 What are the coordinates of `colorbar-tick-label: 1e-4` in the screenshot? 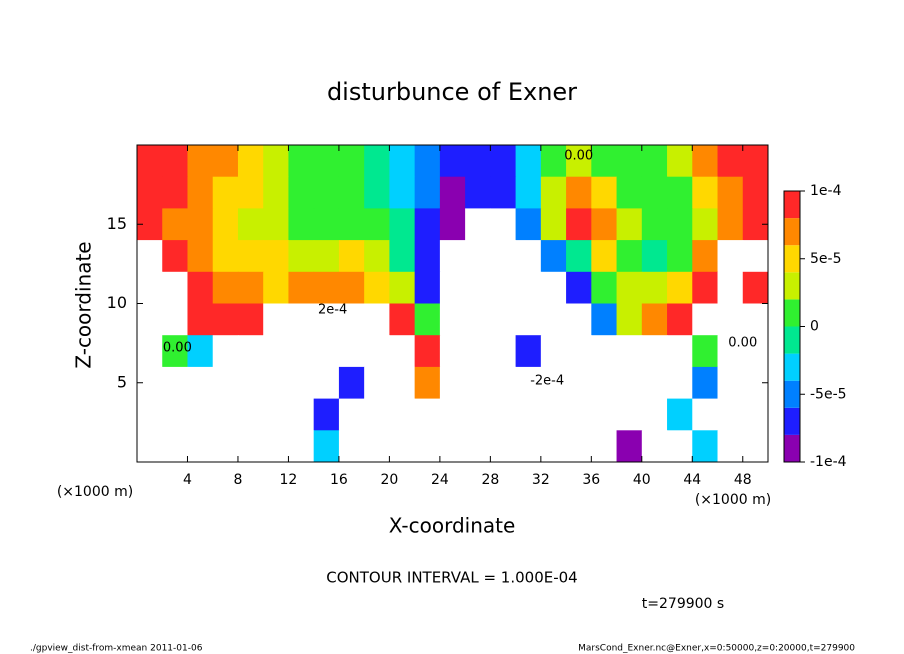 It's located at (826, 191).